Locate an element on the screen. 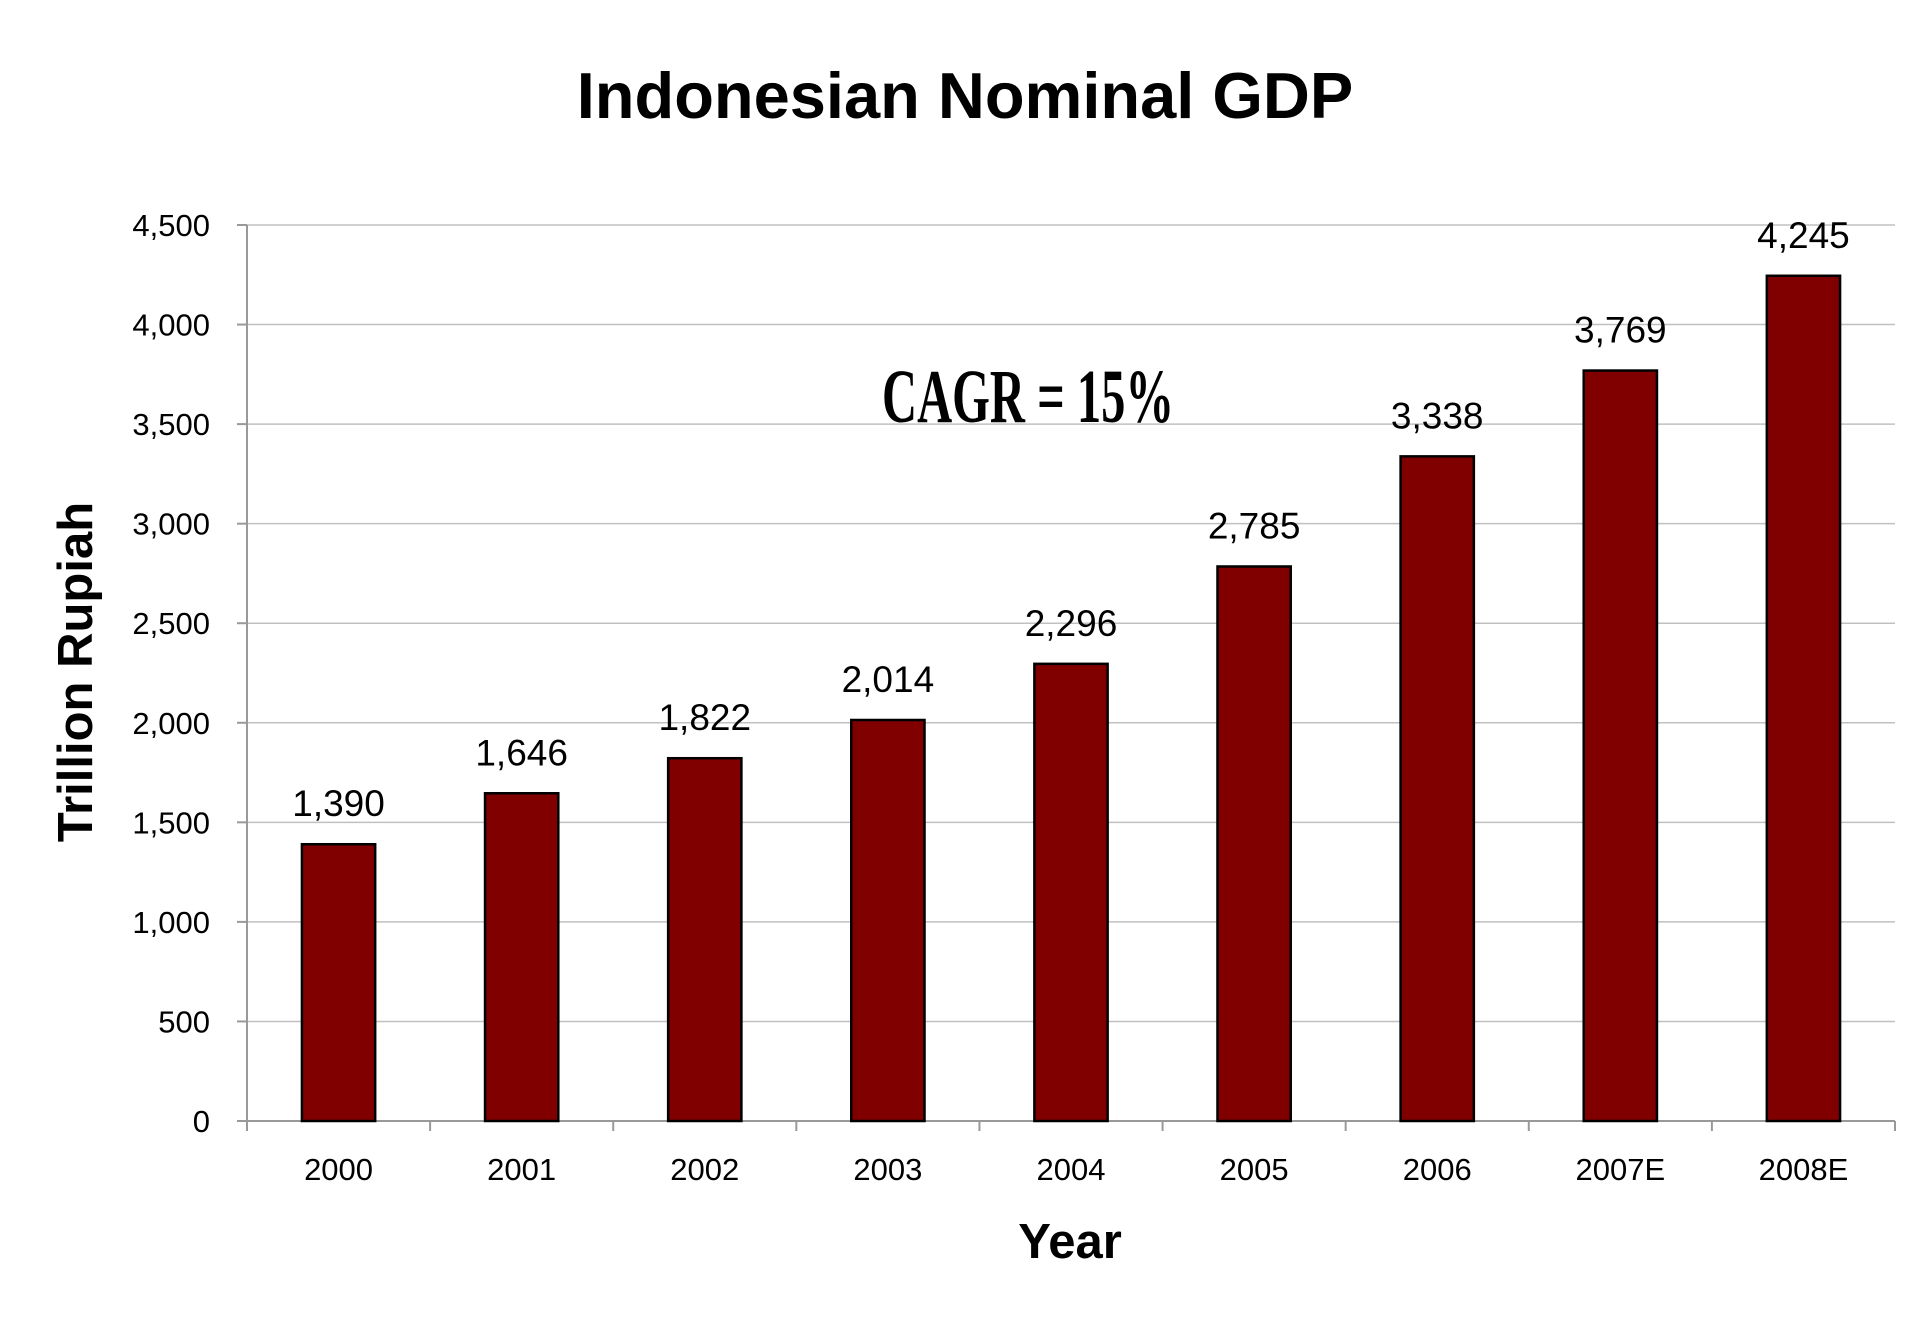  y-tick-label: 4,000 is located at coordinates (171, 325).